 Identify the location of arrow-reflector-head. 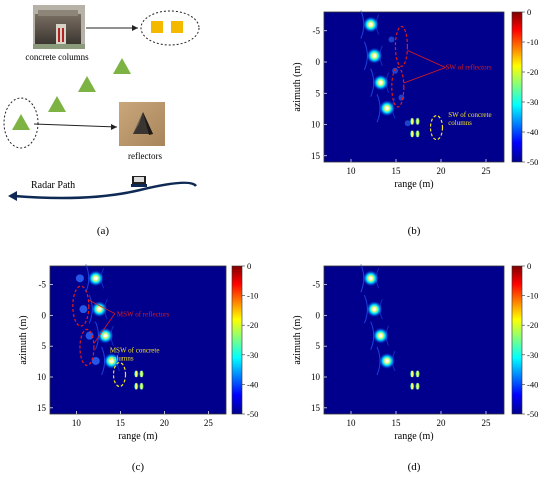
(114, 127).